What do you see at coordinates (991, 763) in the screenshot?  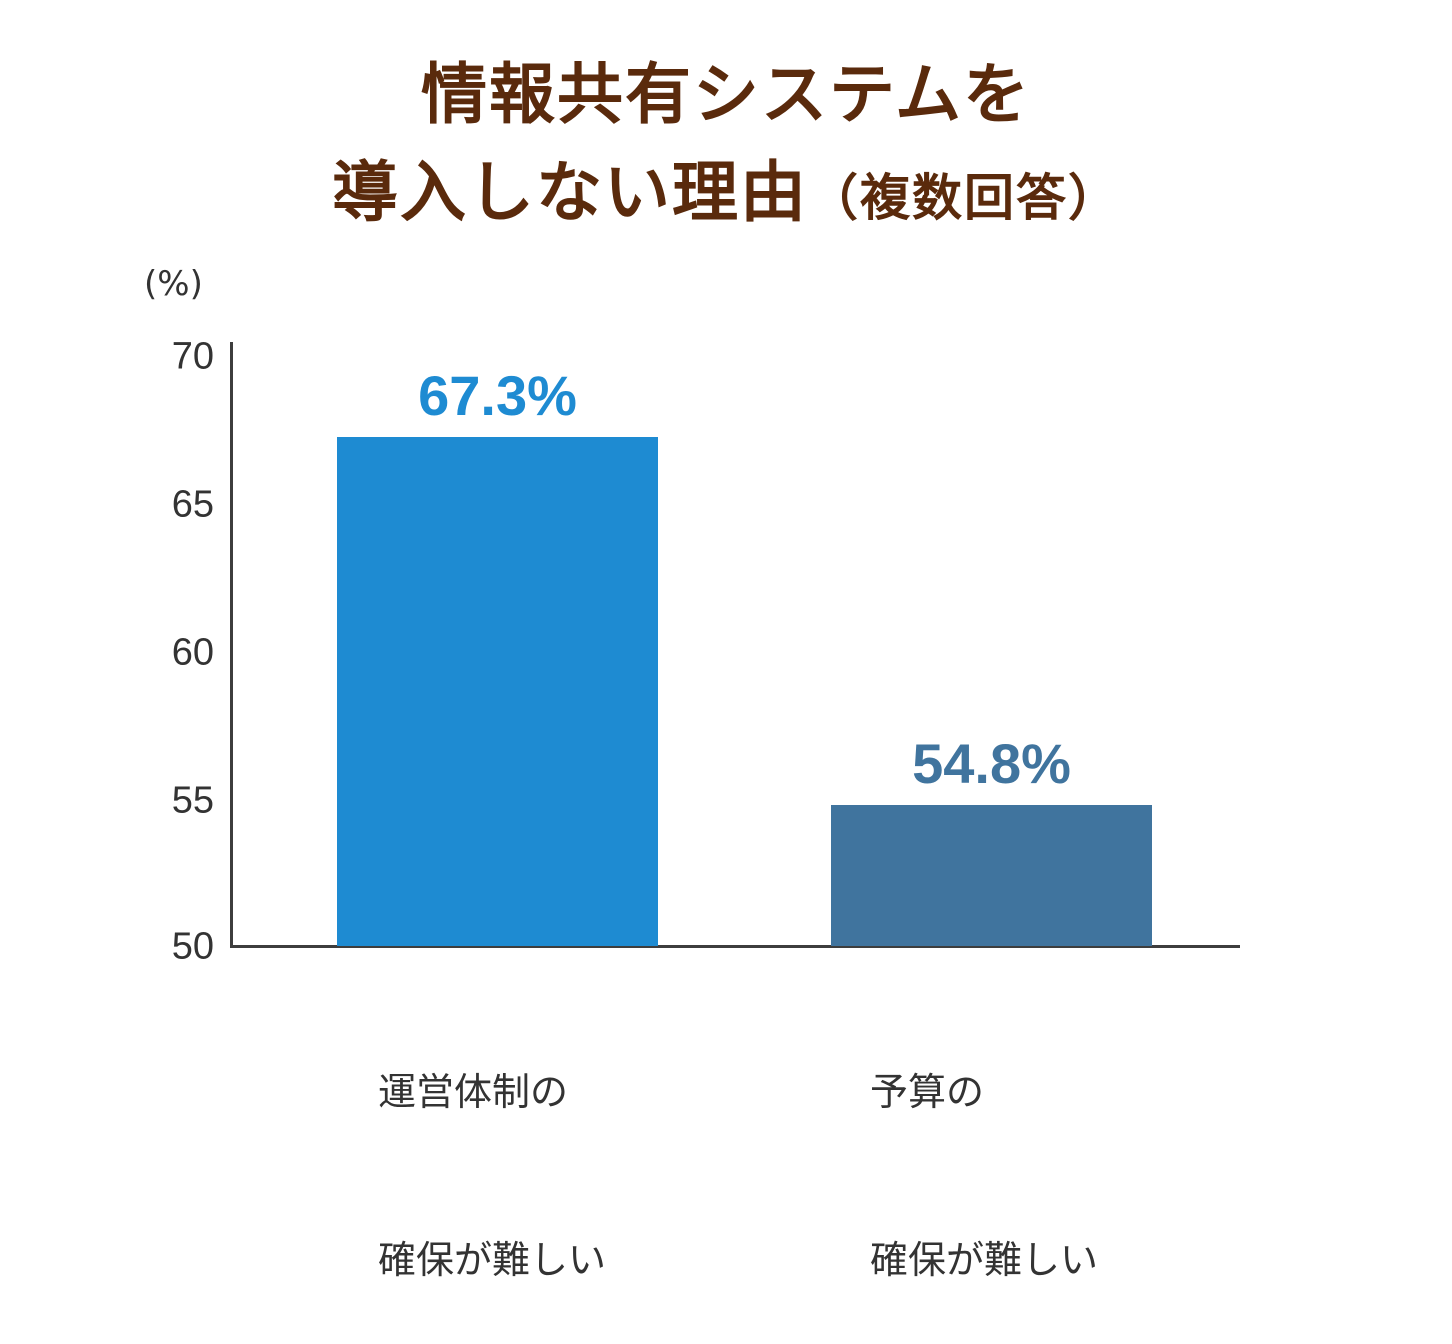 I see `value-label-budget: 54.8%` at bounding box center [991, 763].